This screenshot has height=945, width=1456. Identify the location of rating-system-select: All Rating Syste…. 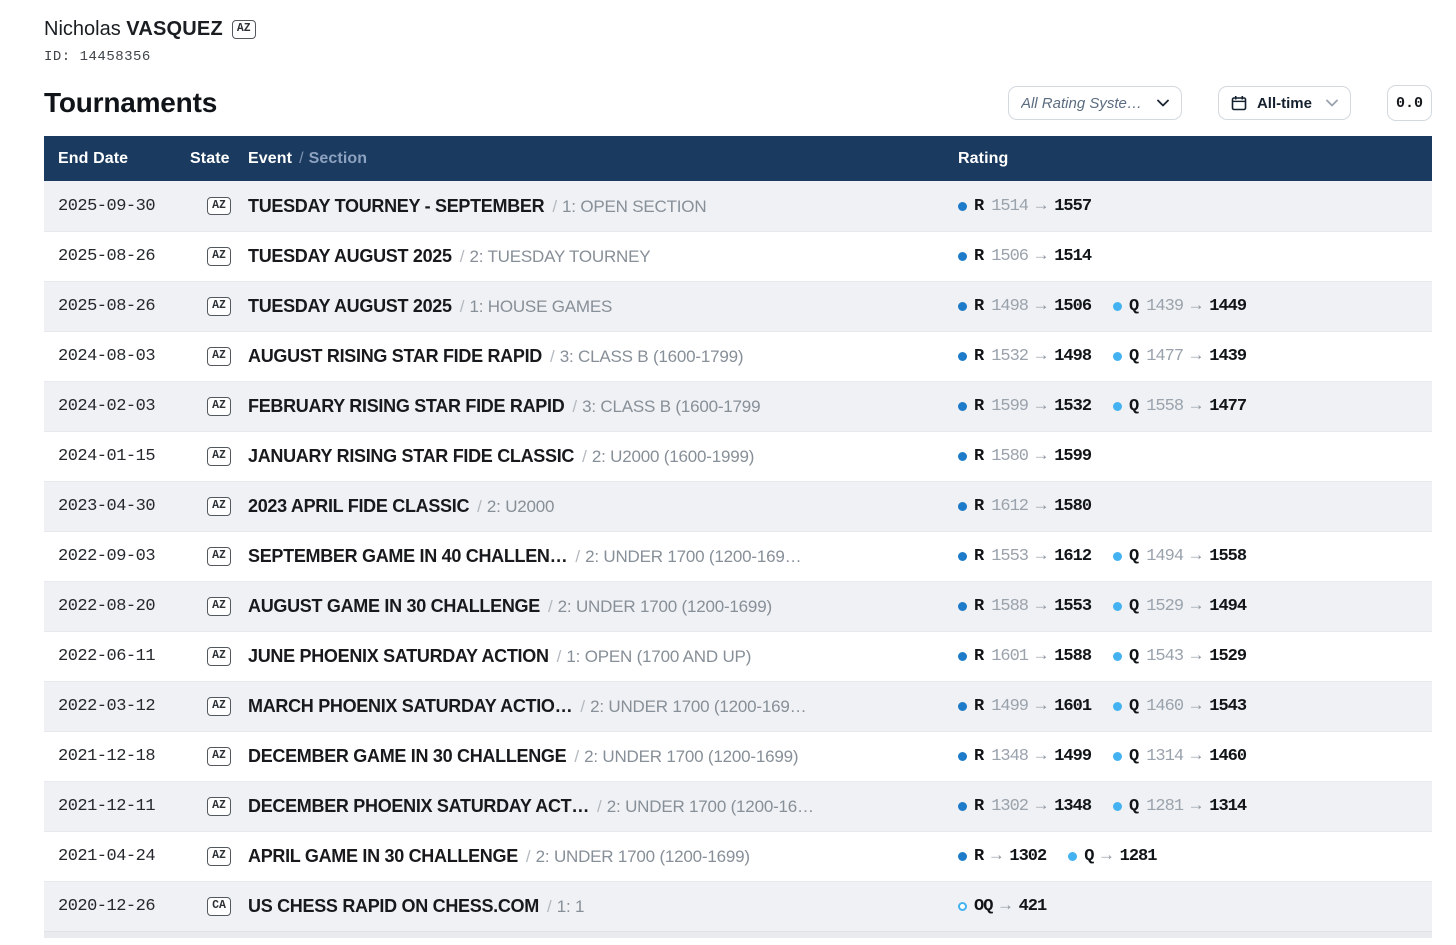
(1094, 103).